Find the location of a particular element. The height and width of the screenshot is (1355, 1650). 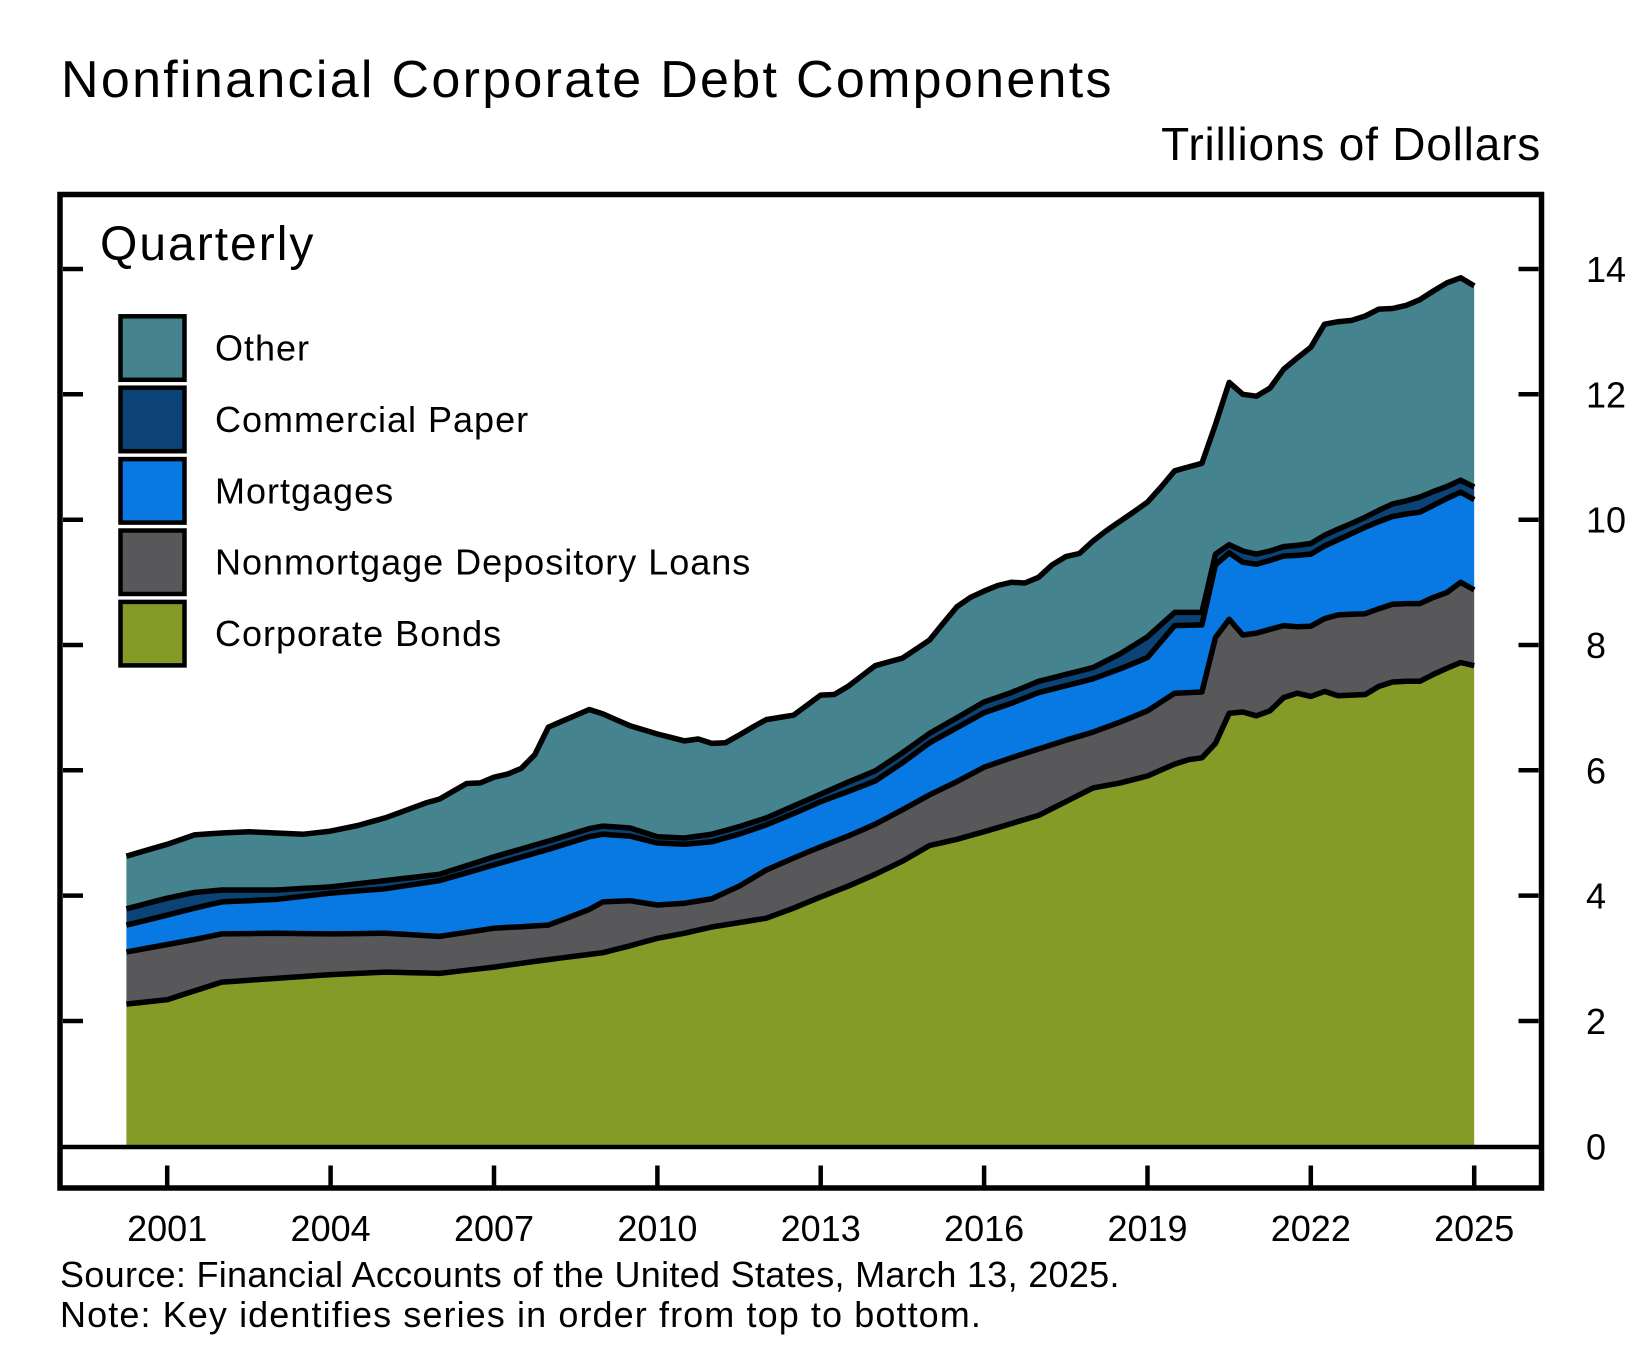

svg-text: 12 is located at coordinates (1606, 394).